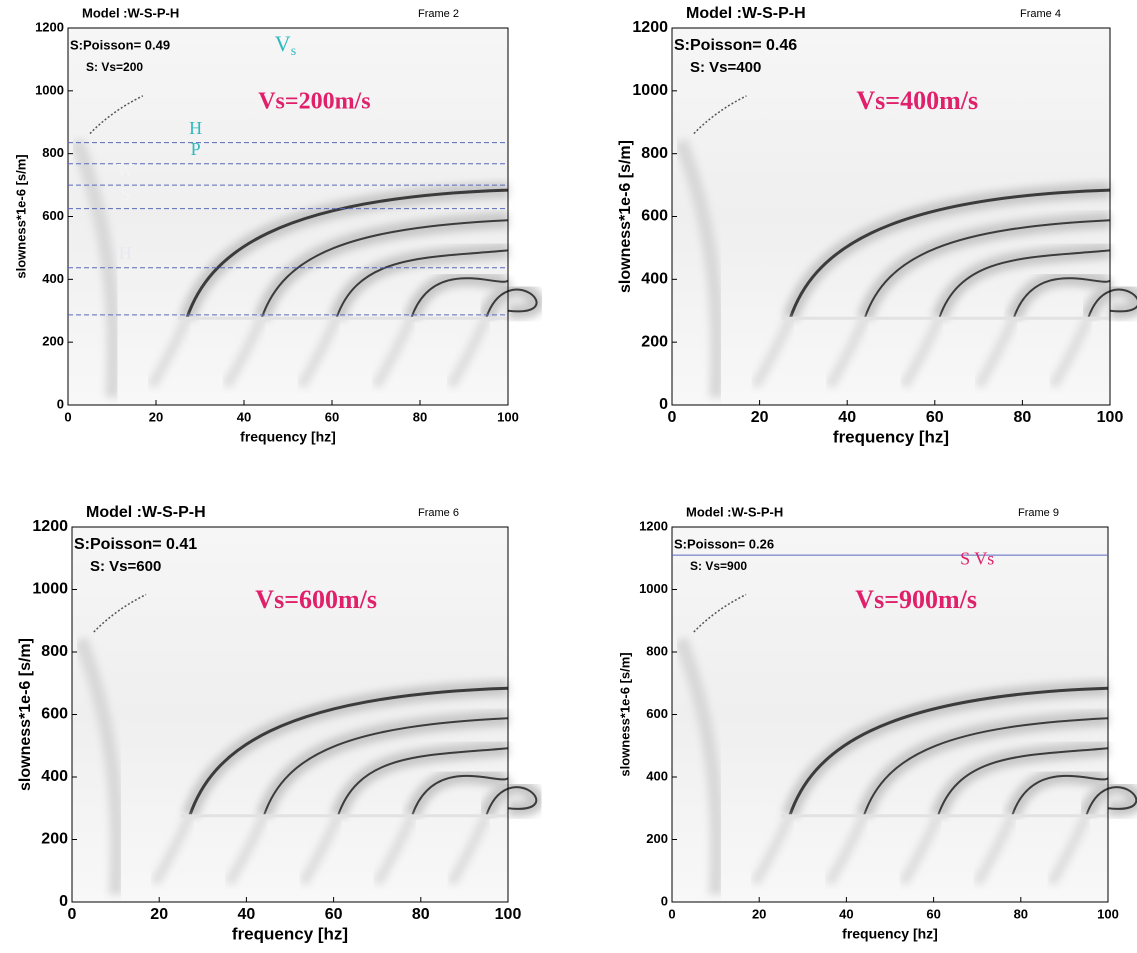 This screenshot has height=953, width=1137. I want to click on y-tick-label: 1200, so click(650, 27).